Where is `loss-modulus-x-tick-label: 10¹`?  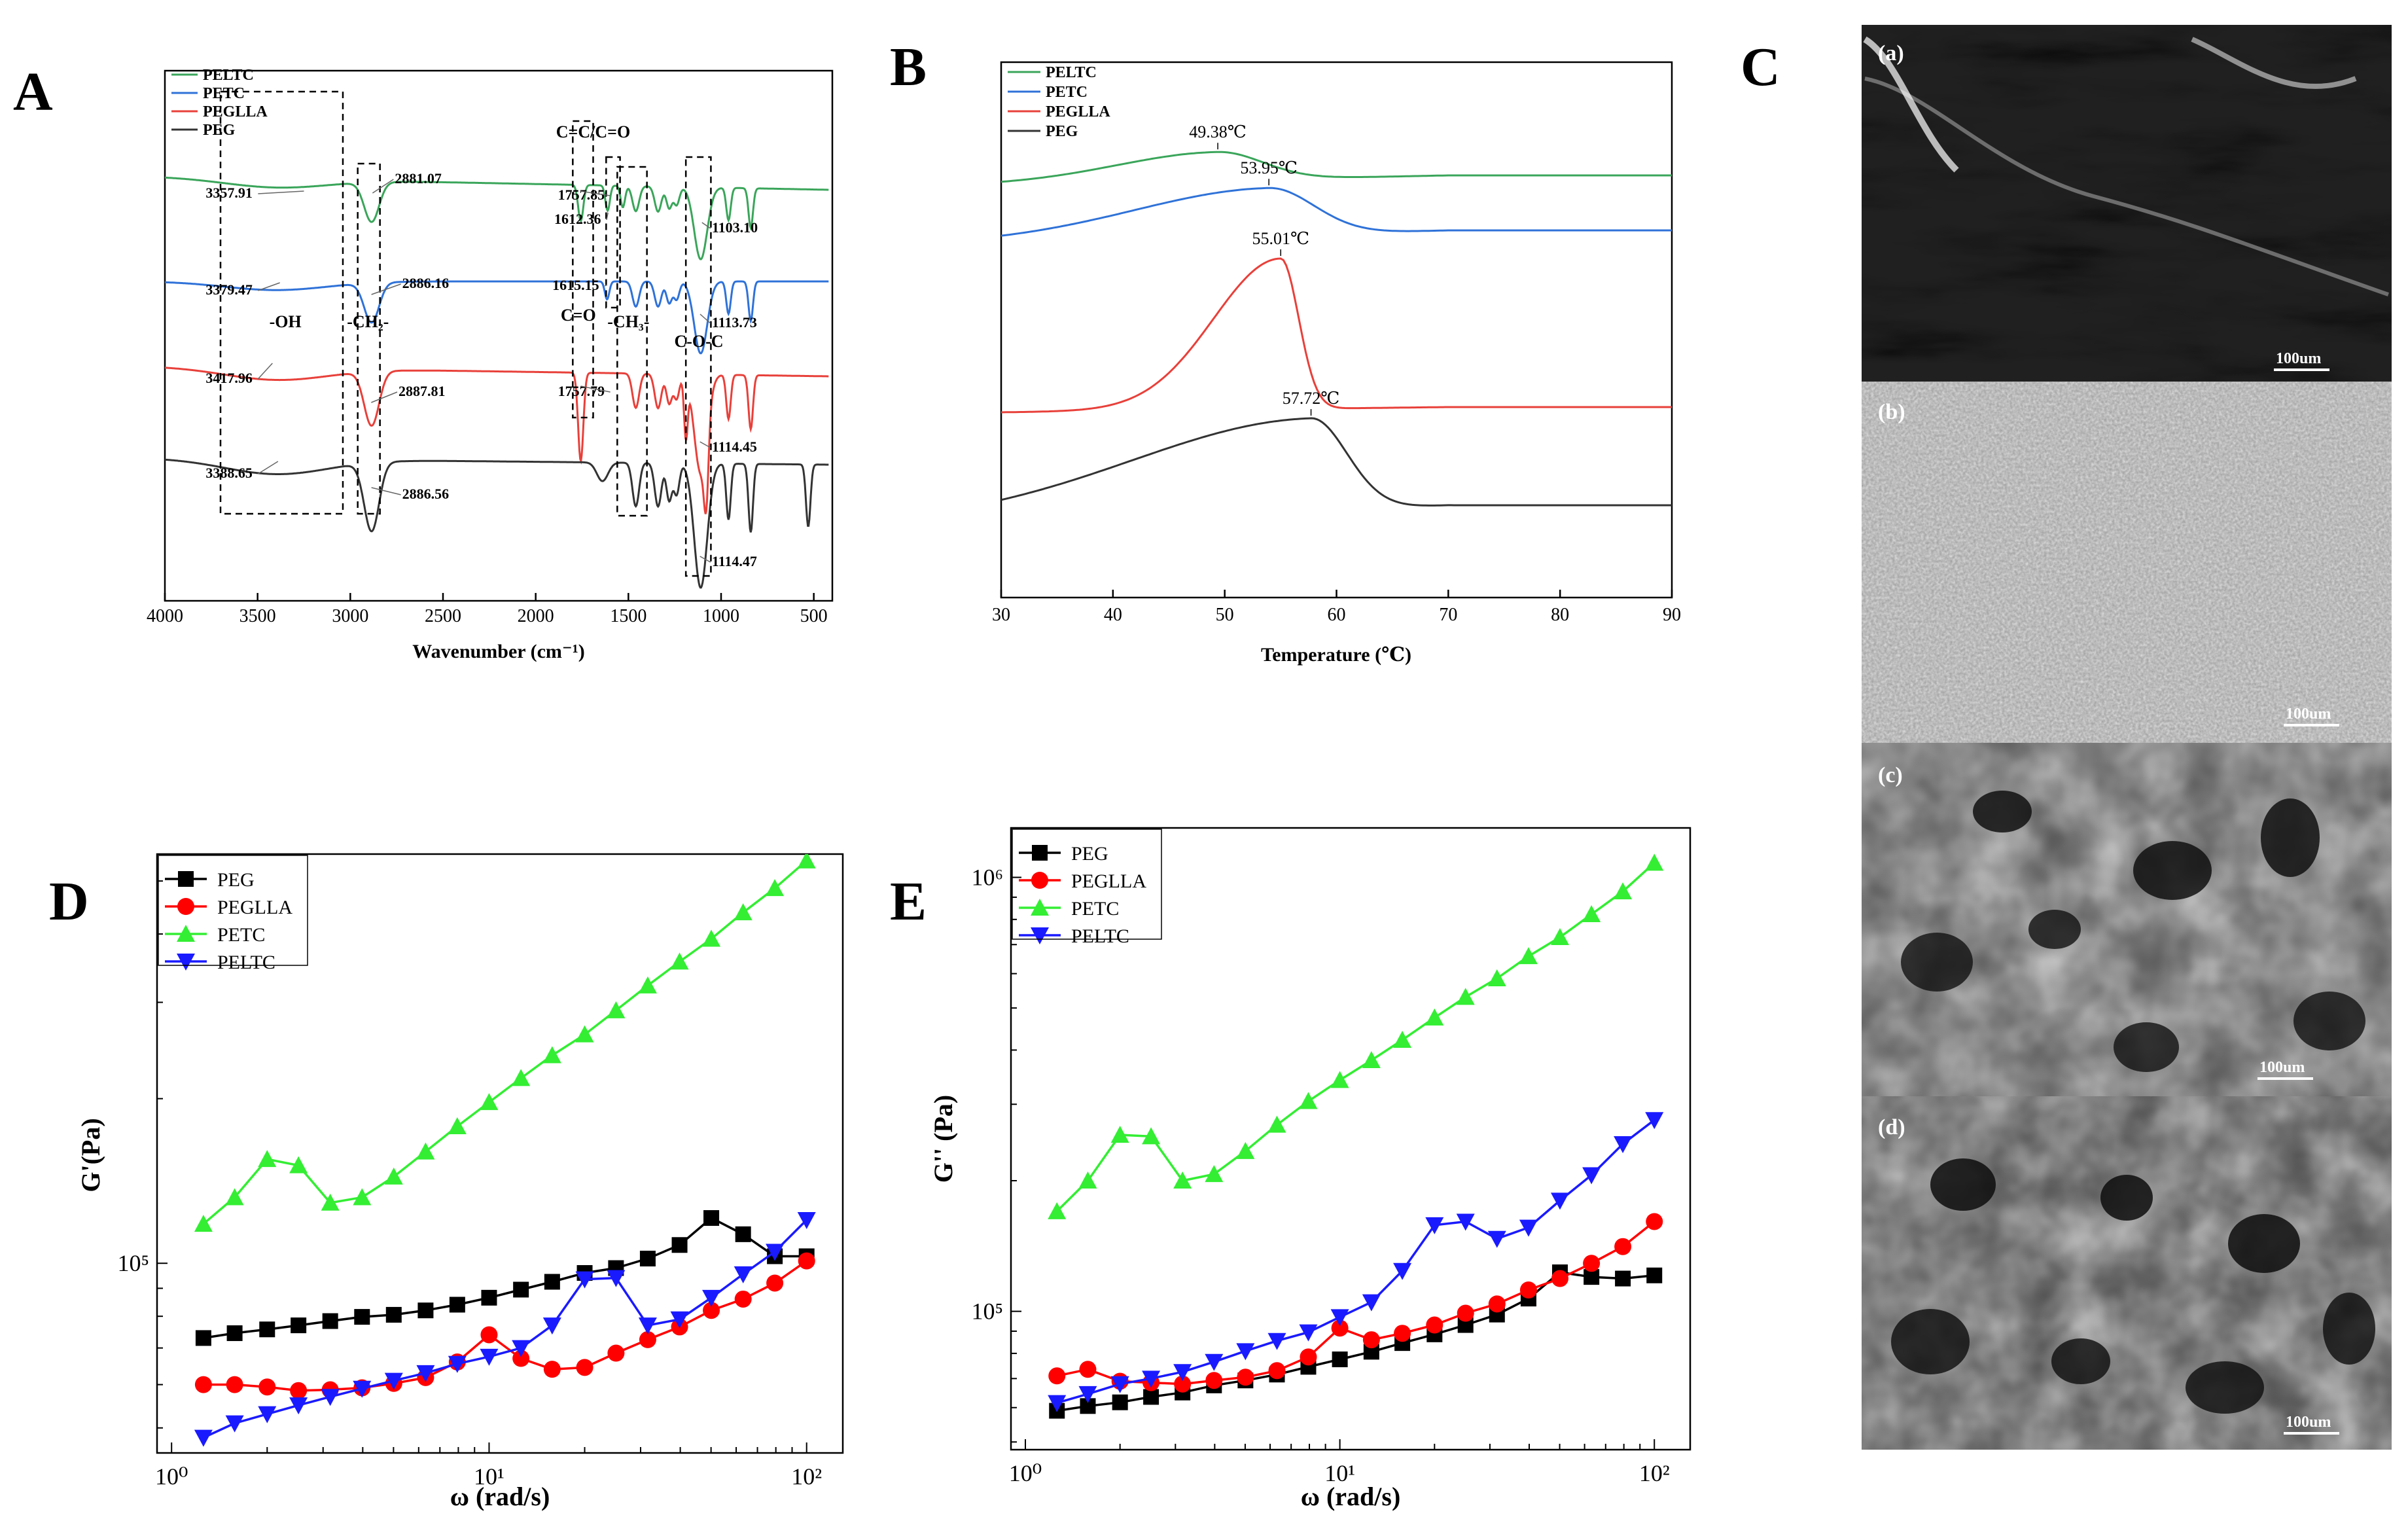
loss-modulus-x-tick-label: 10¹ is located at coordinates (1339, 1473).